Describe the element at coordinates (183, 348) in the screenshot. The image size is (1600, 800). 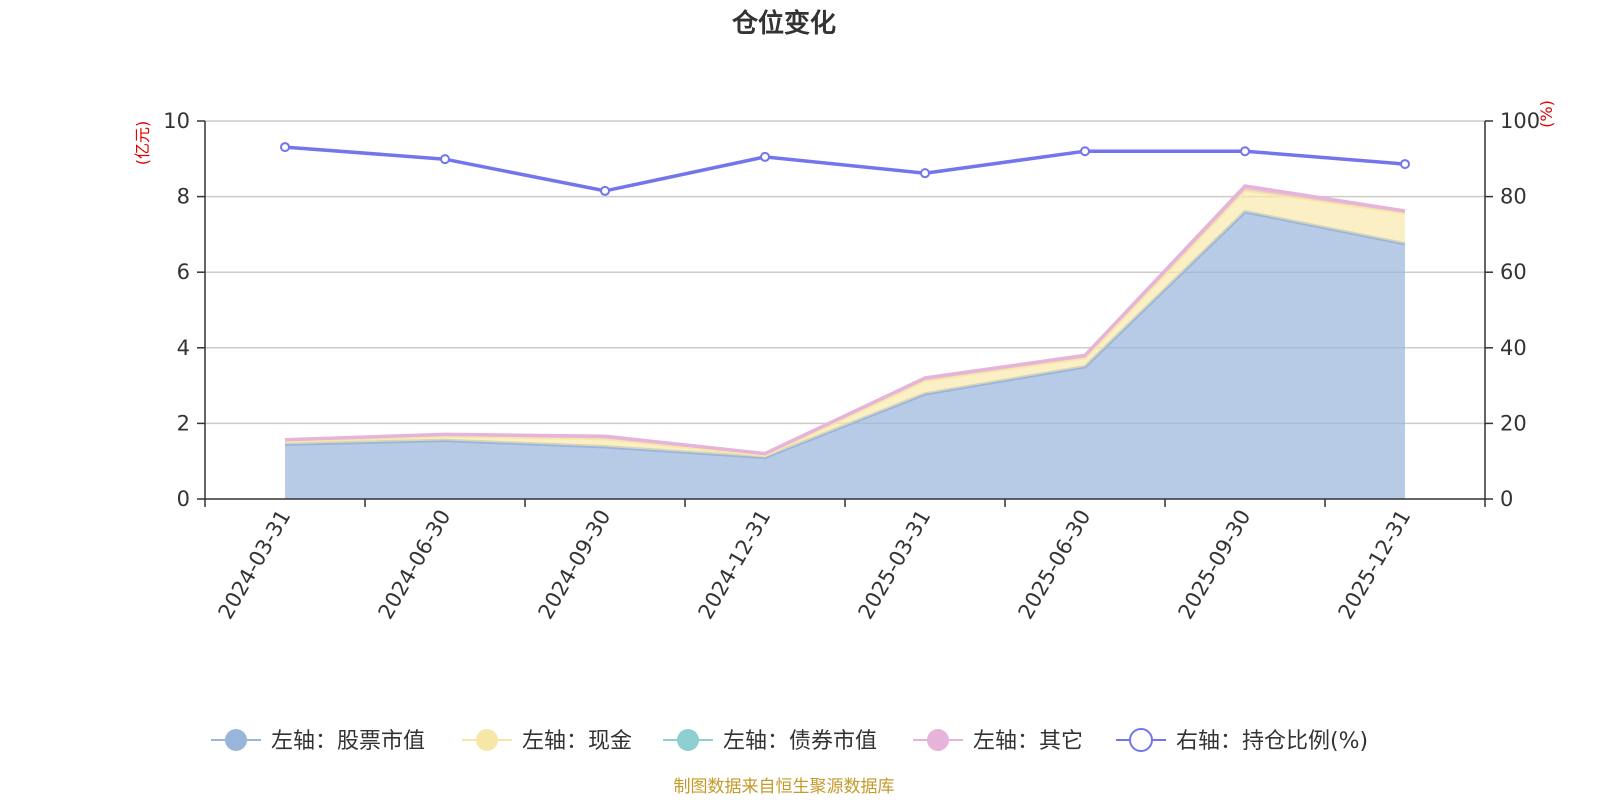
I see `left-axis-tick-label: 4` at that location.